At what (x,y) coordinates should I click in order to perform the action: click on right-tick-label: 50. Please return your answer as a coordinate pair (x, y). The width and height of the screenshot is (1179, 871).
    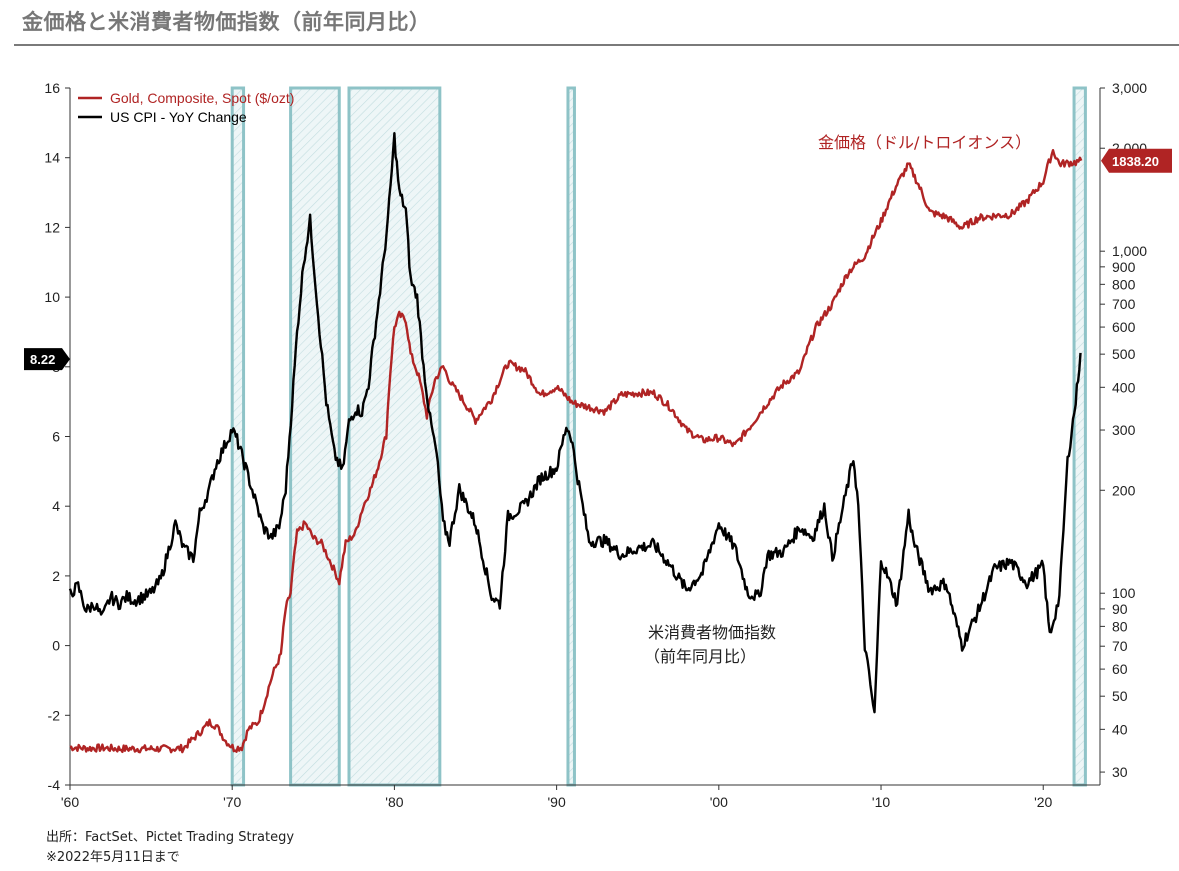
    Looking at the image, I should click on (1120, 696).